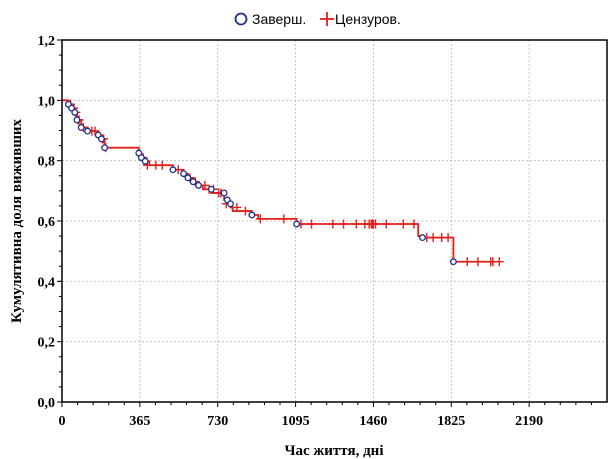  What do you see at coordinates (241, 19) in the screenshot?
I see `legend-event-marker` at bounding box center [241, 19].